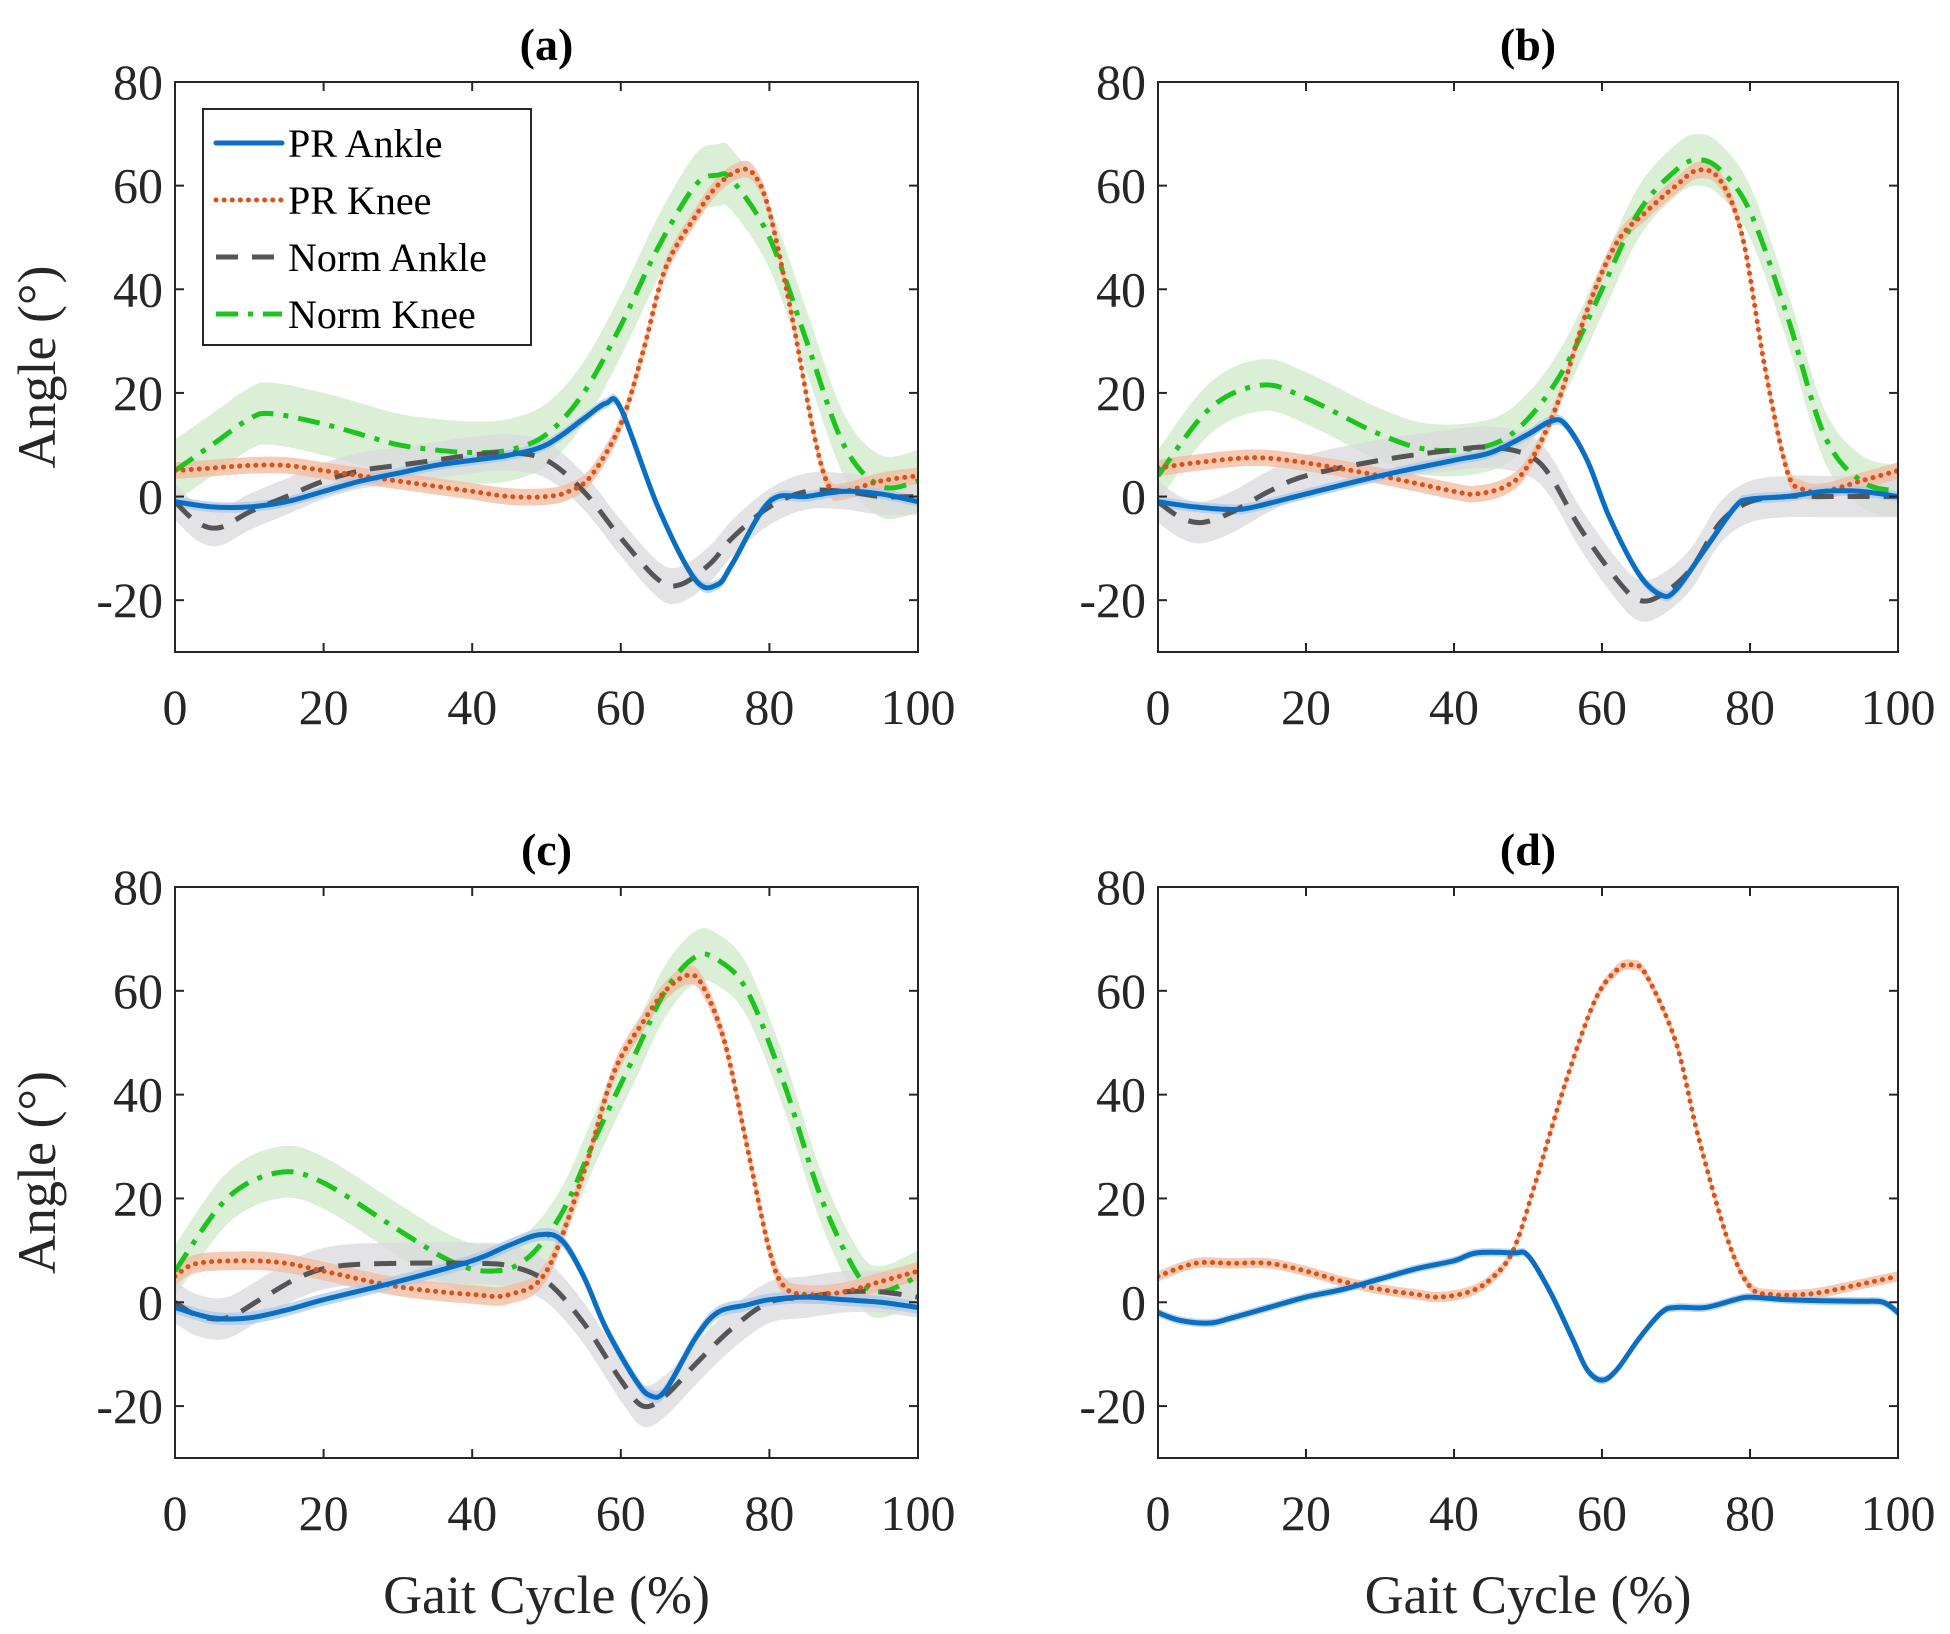  I want to click on legend-box, so click(367, 227).